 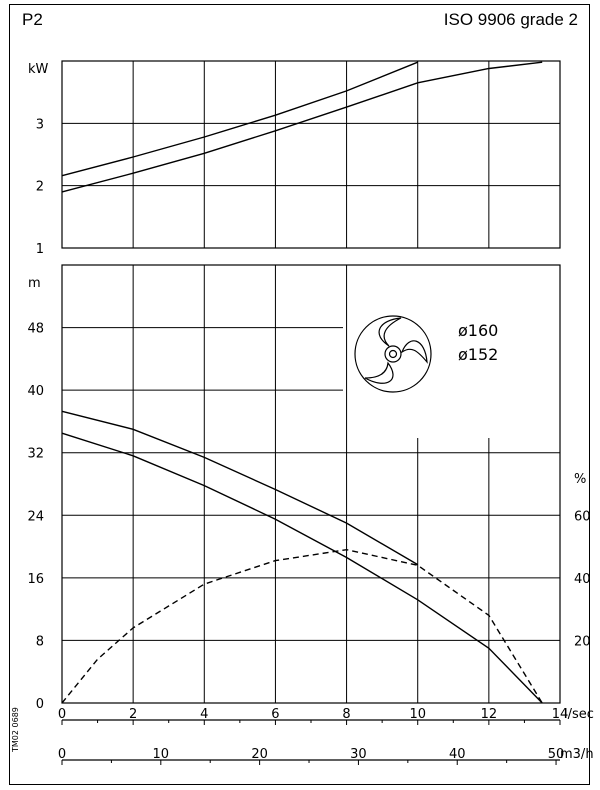 I want to click on flow-lsec-tick-label: 4, so click(x=204, y=714).